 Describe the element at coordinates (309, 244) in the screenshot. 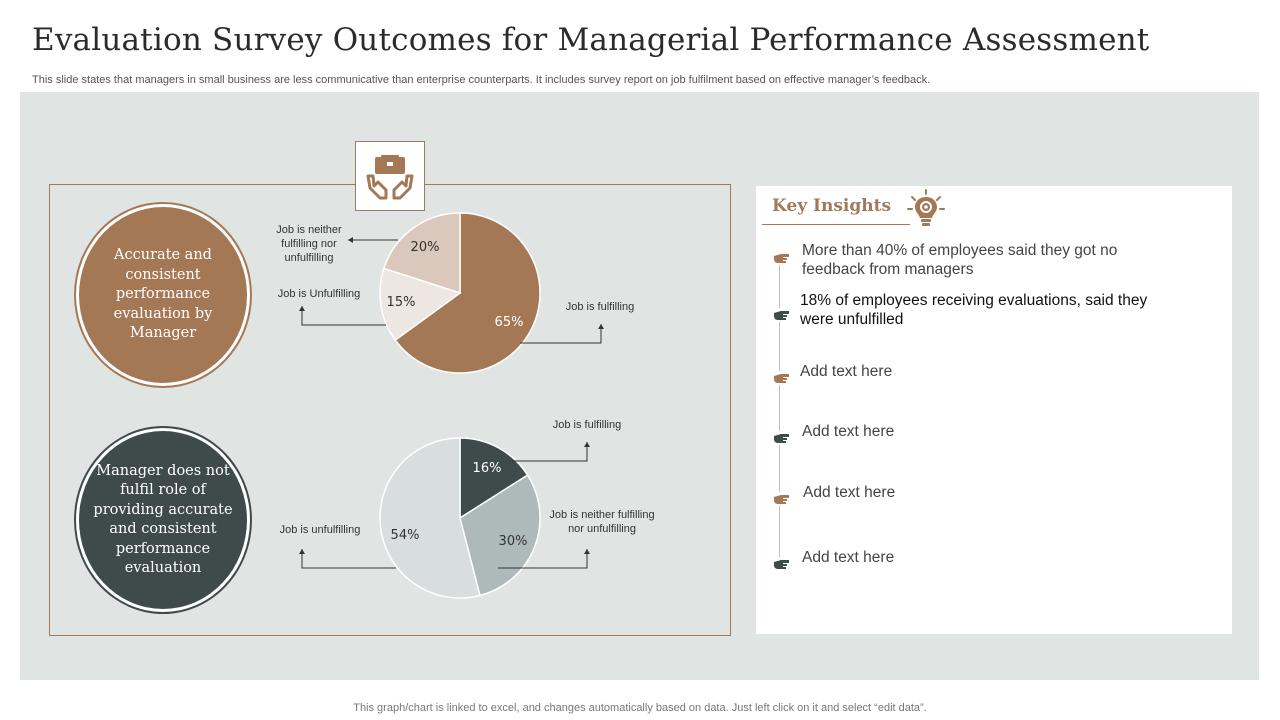

I see `pie1-category-label-3: Job is neither fulfilling nor unfulfilling` at that location.